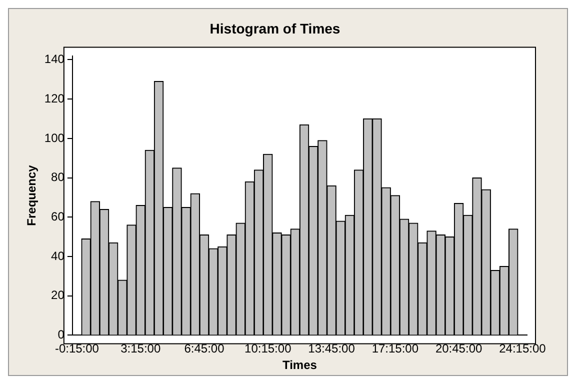 The height and width of the screenshot is (384, 576). Describe the element at coordinates (58, 295) in the screenshot. I see `y-tick-label: 20` at that location.